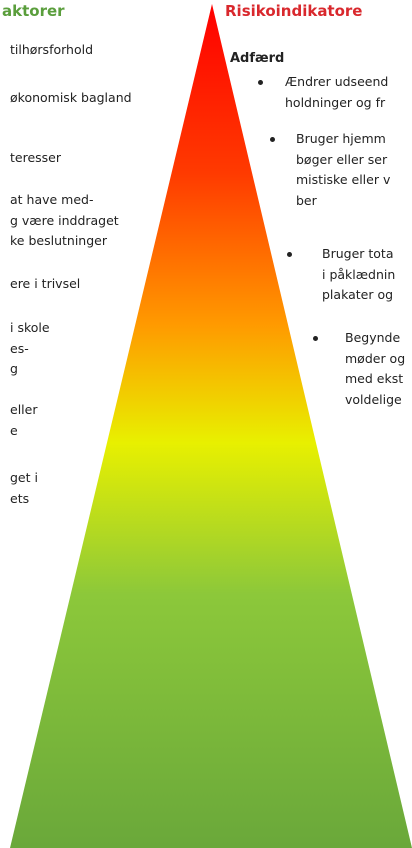 The width and height of the screenshot is (412, 848). I want to click on bullet-line: Begynde, so click(373, 337).